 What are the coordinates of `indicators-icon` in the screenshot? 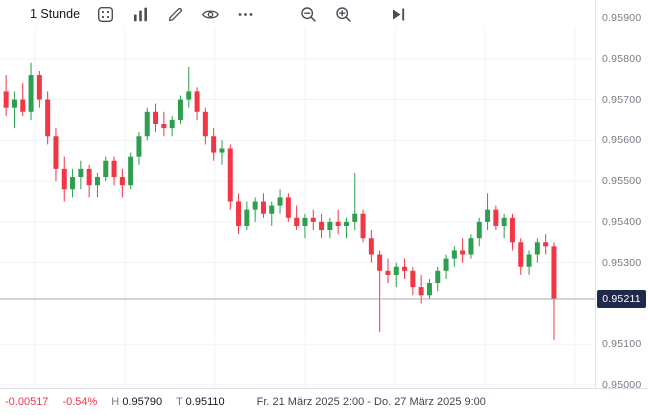 It's located at (141, 14).